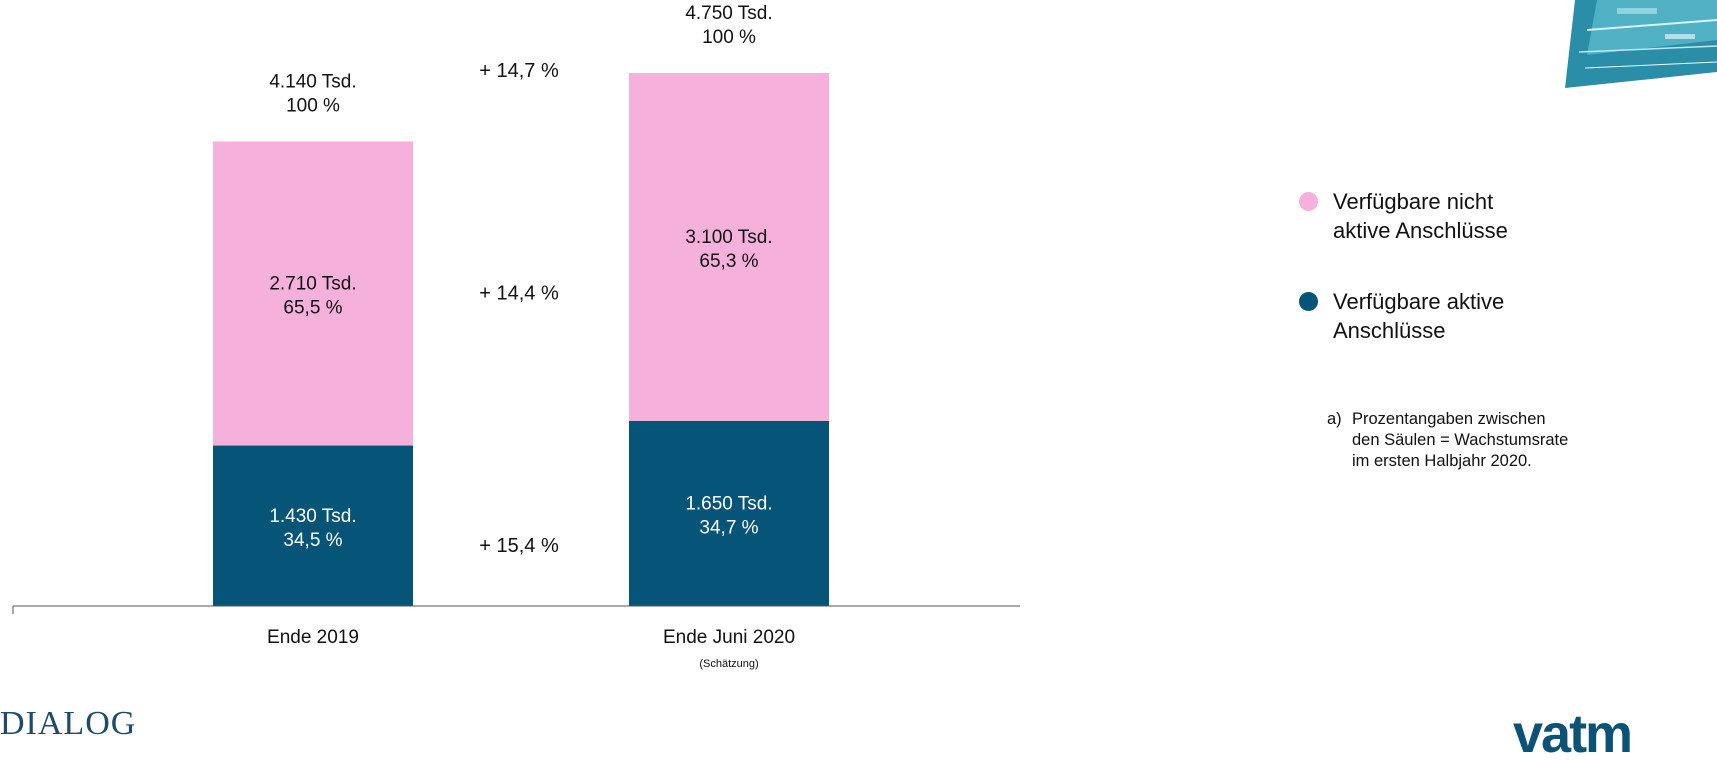 The width and height of the screenshot is (1717, 764). Describe the element at coordinates (1334, 419) in the screenshot. I see `footnote-marker: a)` at that location.